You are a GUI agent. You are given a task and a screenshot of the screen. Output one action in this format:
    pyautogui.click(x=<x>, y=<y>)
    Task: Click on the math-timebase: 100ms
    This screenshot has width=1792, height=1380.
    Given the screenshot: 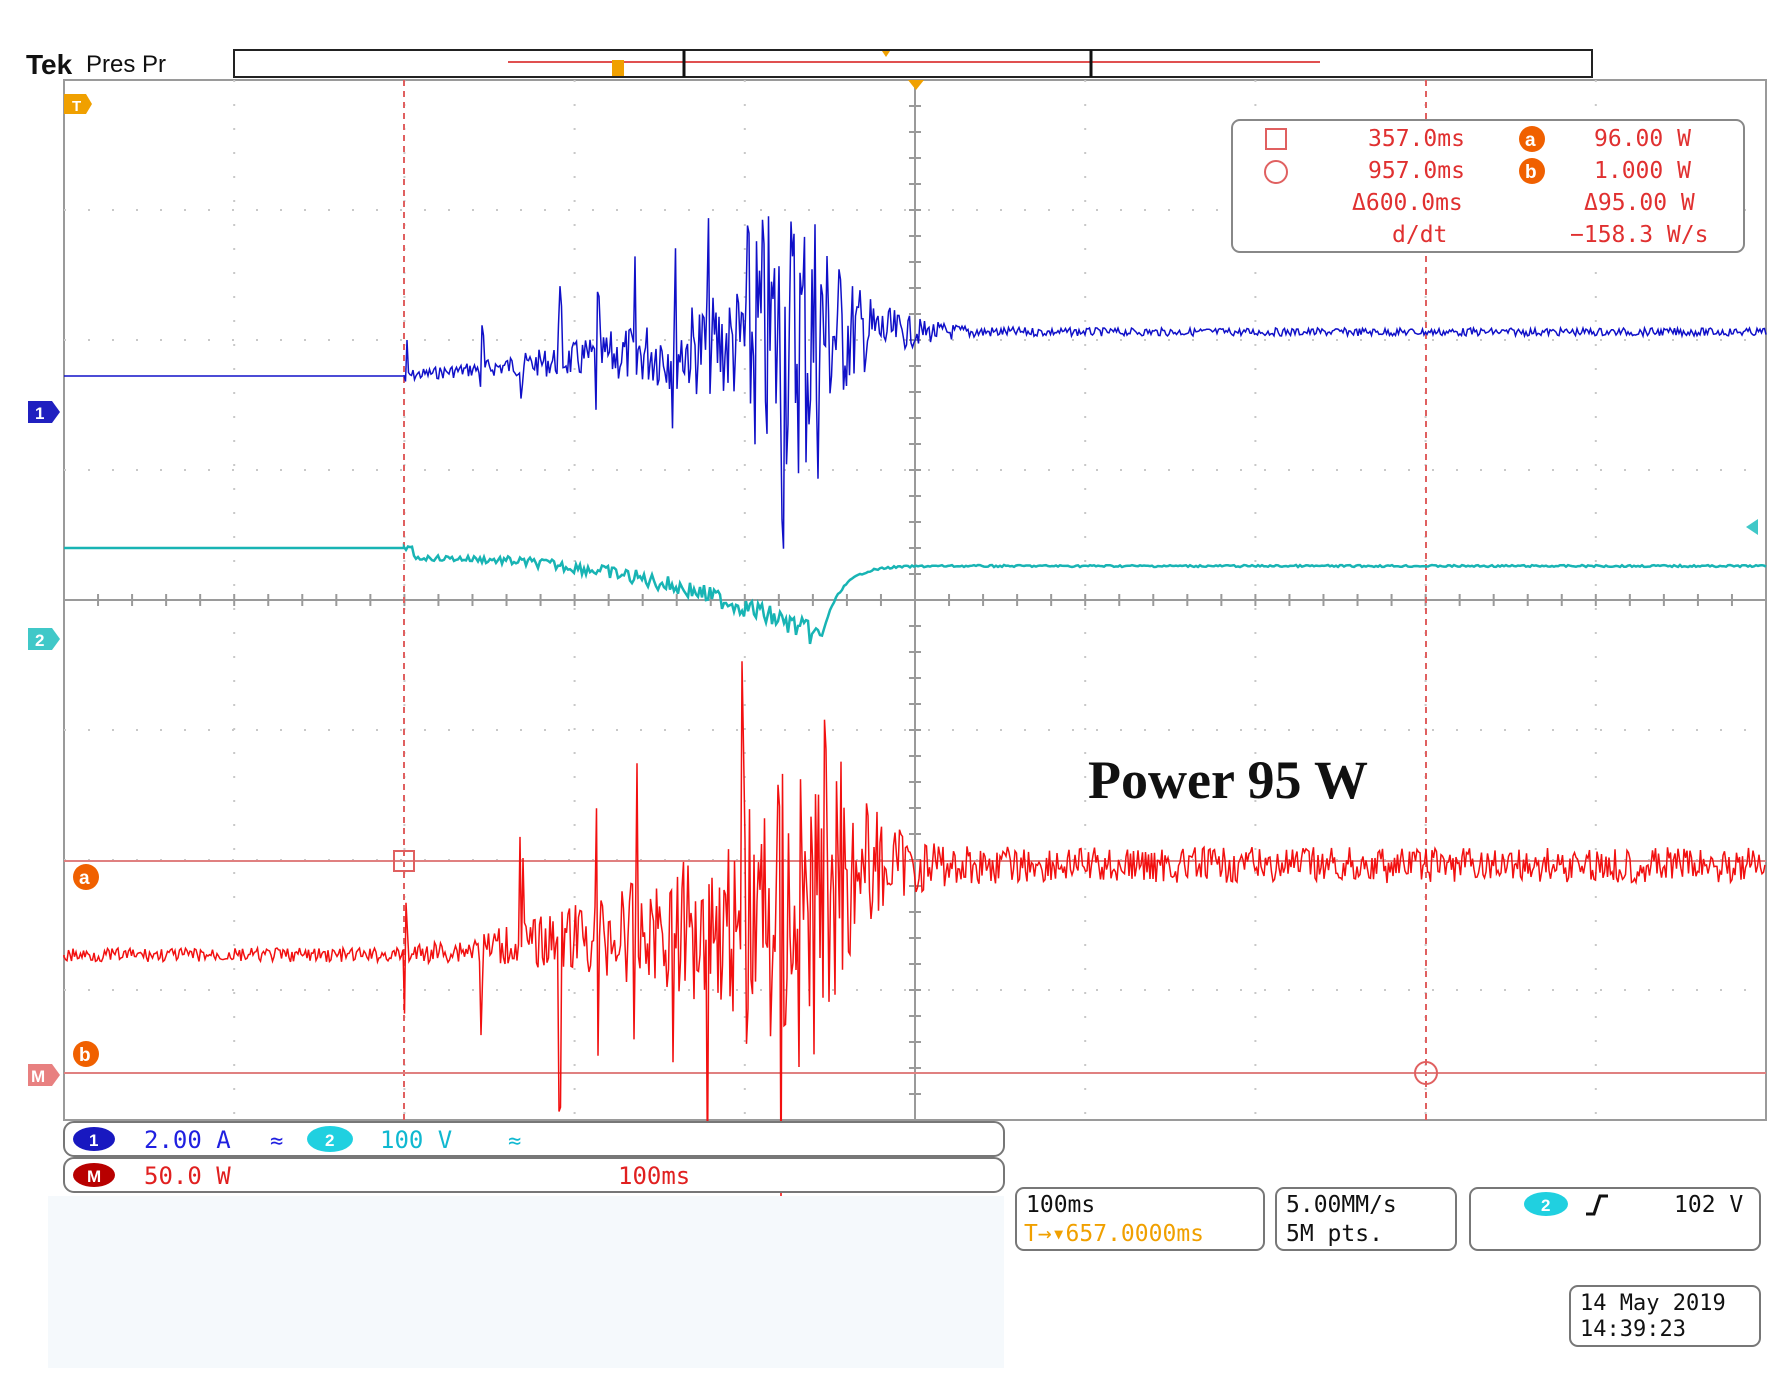 What is the action you would take?
    pyautogui.click(x=654, y=1176)
    